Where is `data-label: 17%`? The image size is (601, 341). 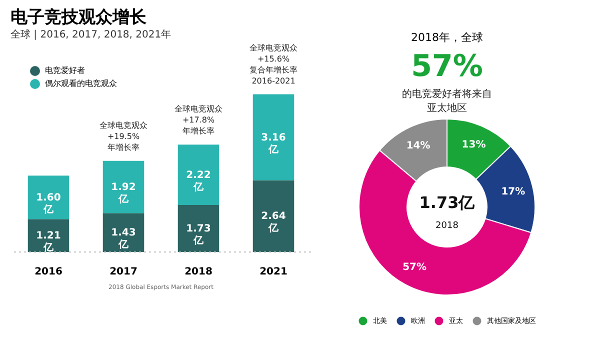 data-label: 17% is located at coordinates (513, 192).